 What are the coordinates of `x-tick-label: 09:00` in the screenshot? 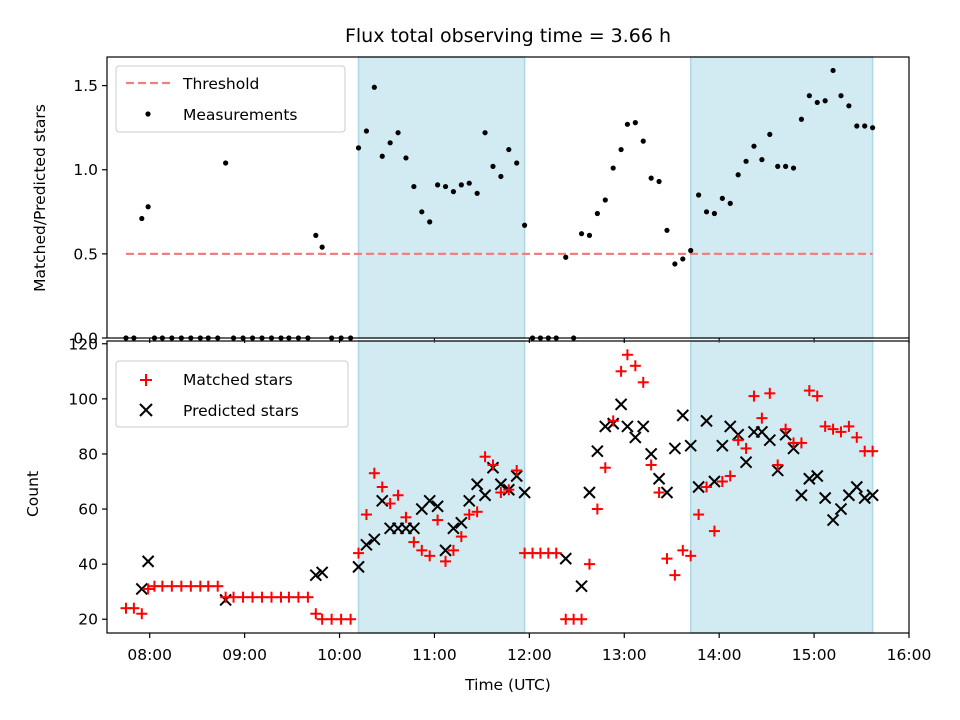 It's located at (244, 655).